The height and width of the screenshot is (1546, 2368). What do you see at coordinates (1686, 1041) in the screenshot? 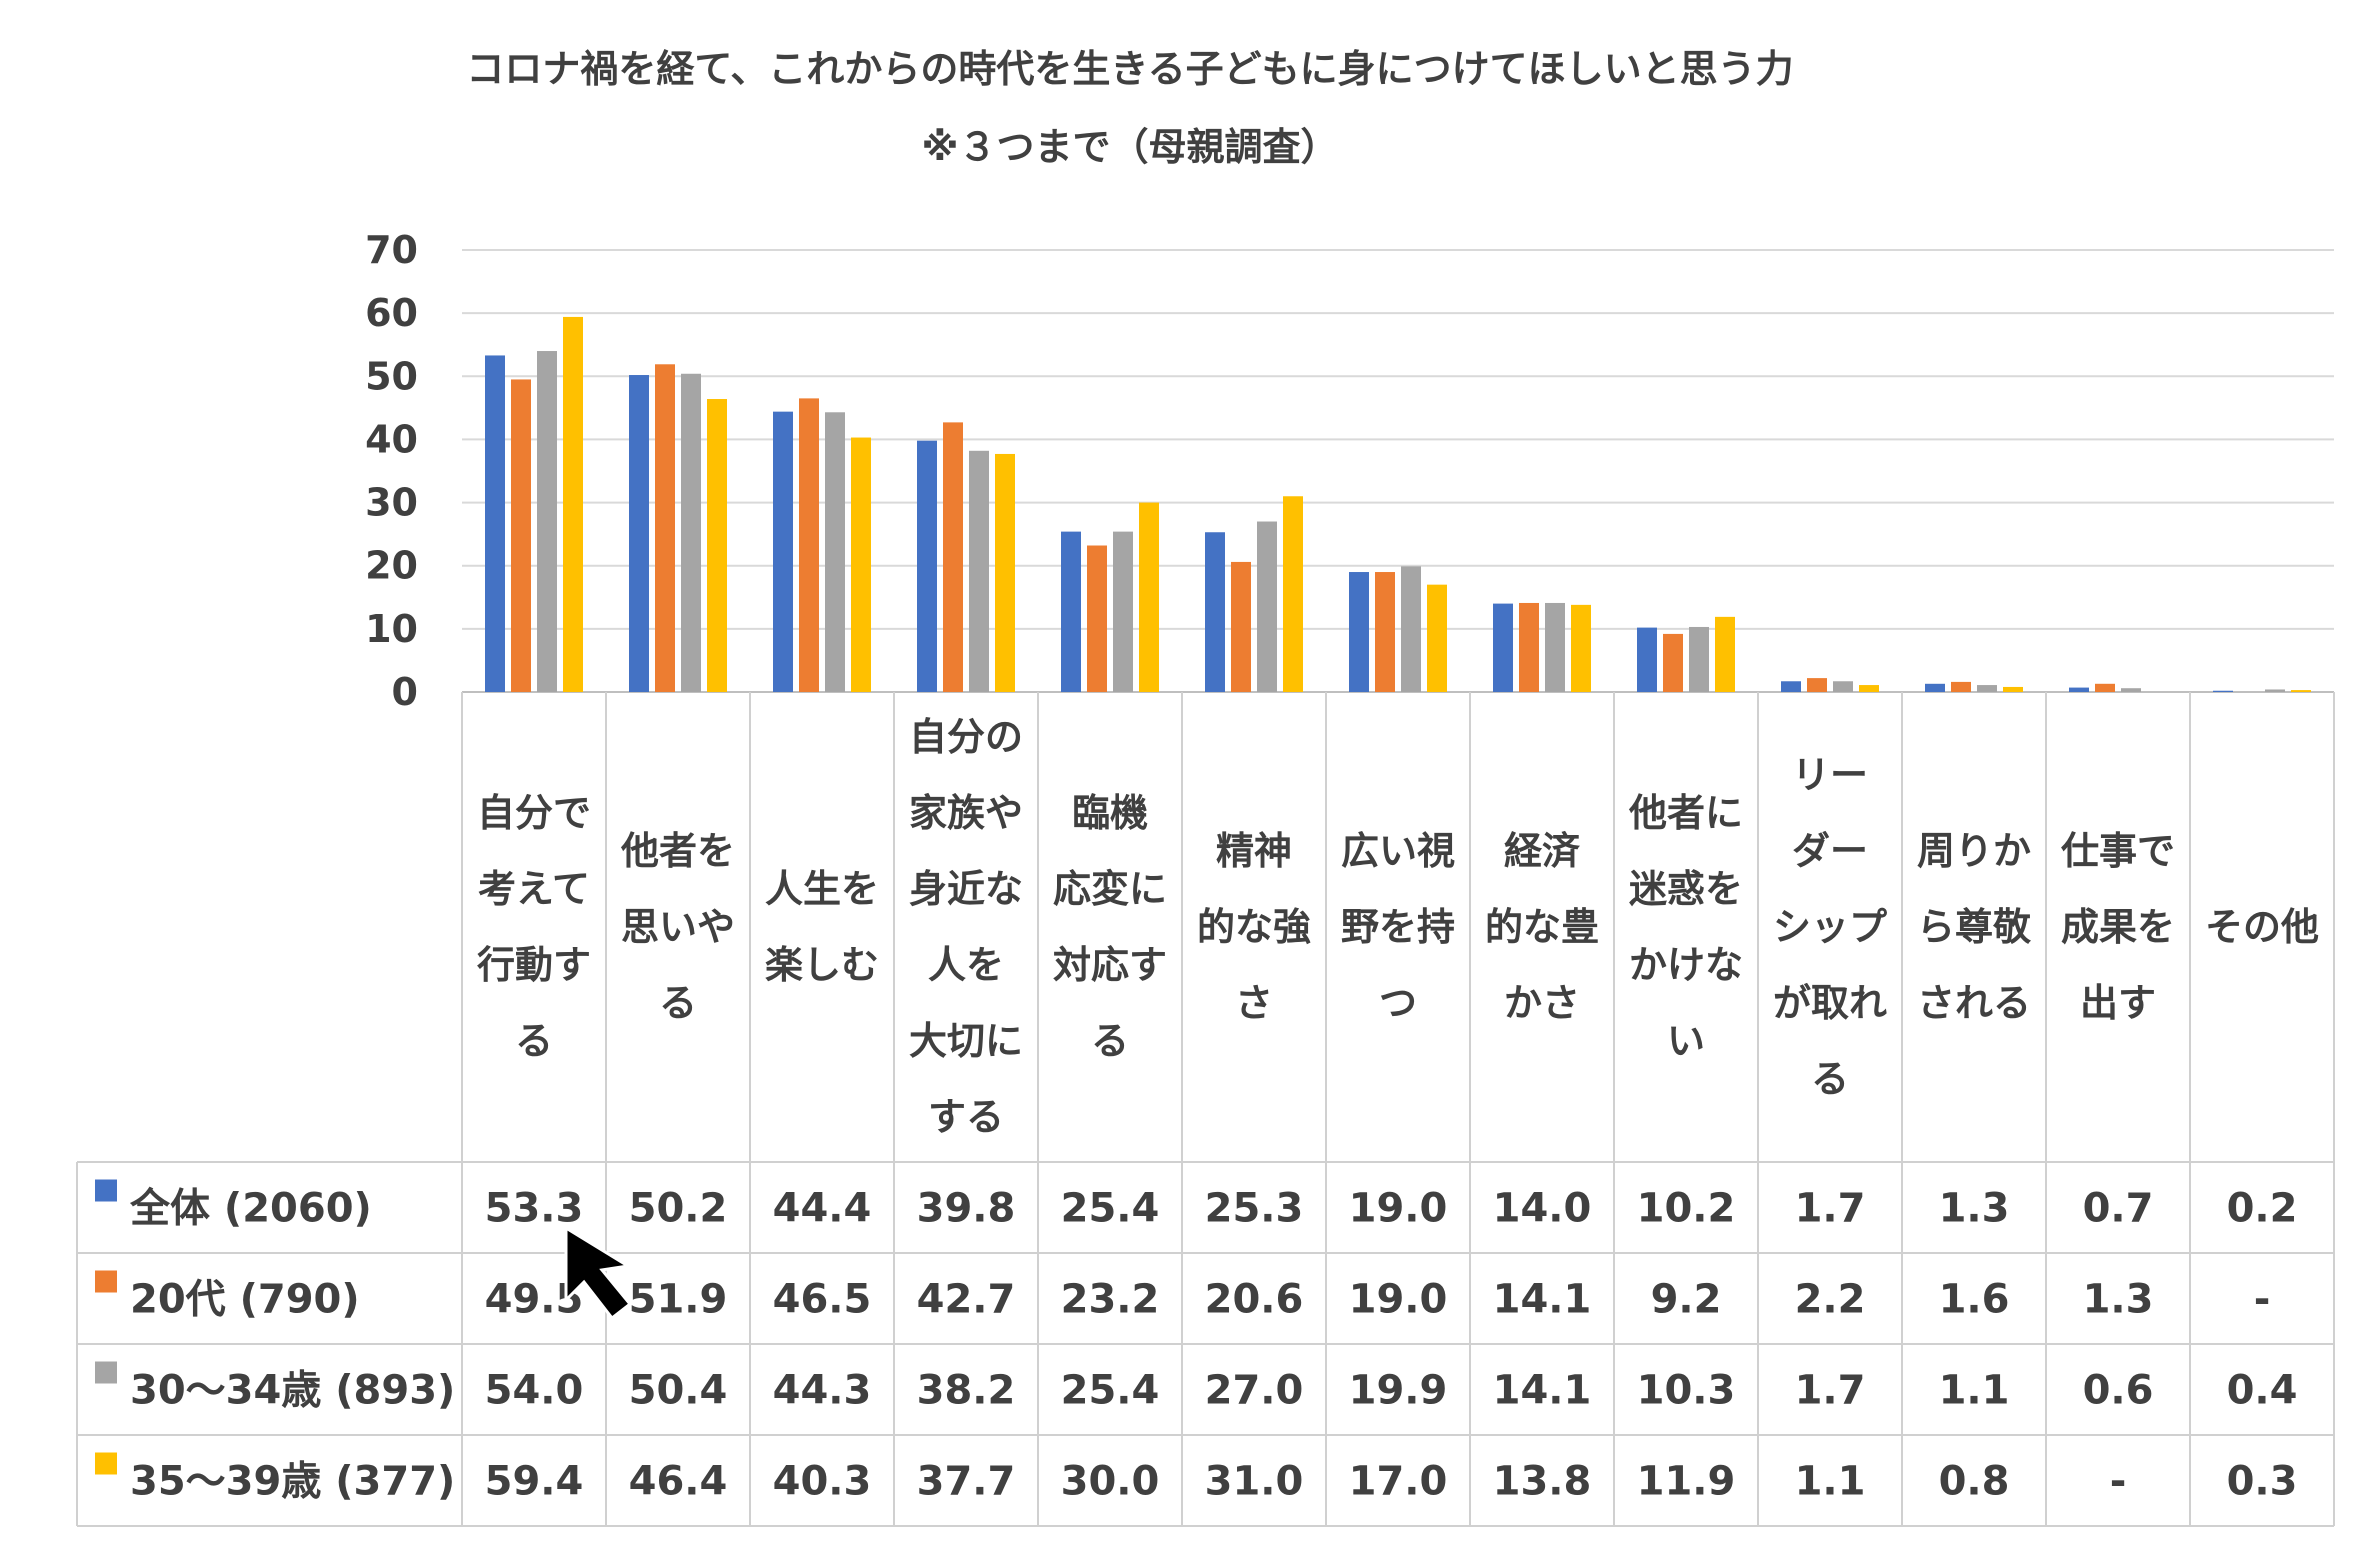
I see `category-label: い` at bounding box center [1686, 1041].